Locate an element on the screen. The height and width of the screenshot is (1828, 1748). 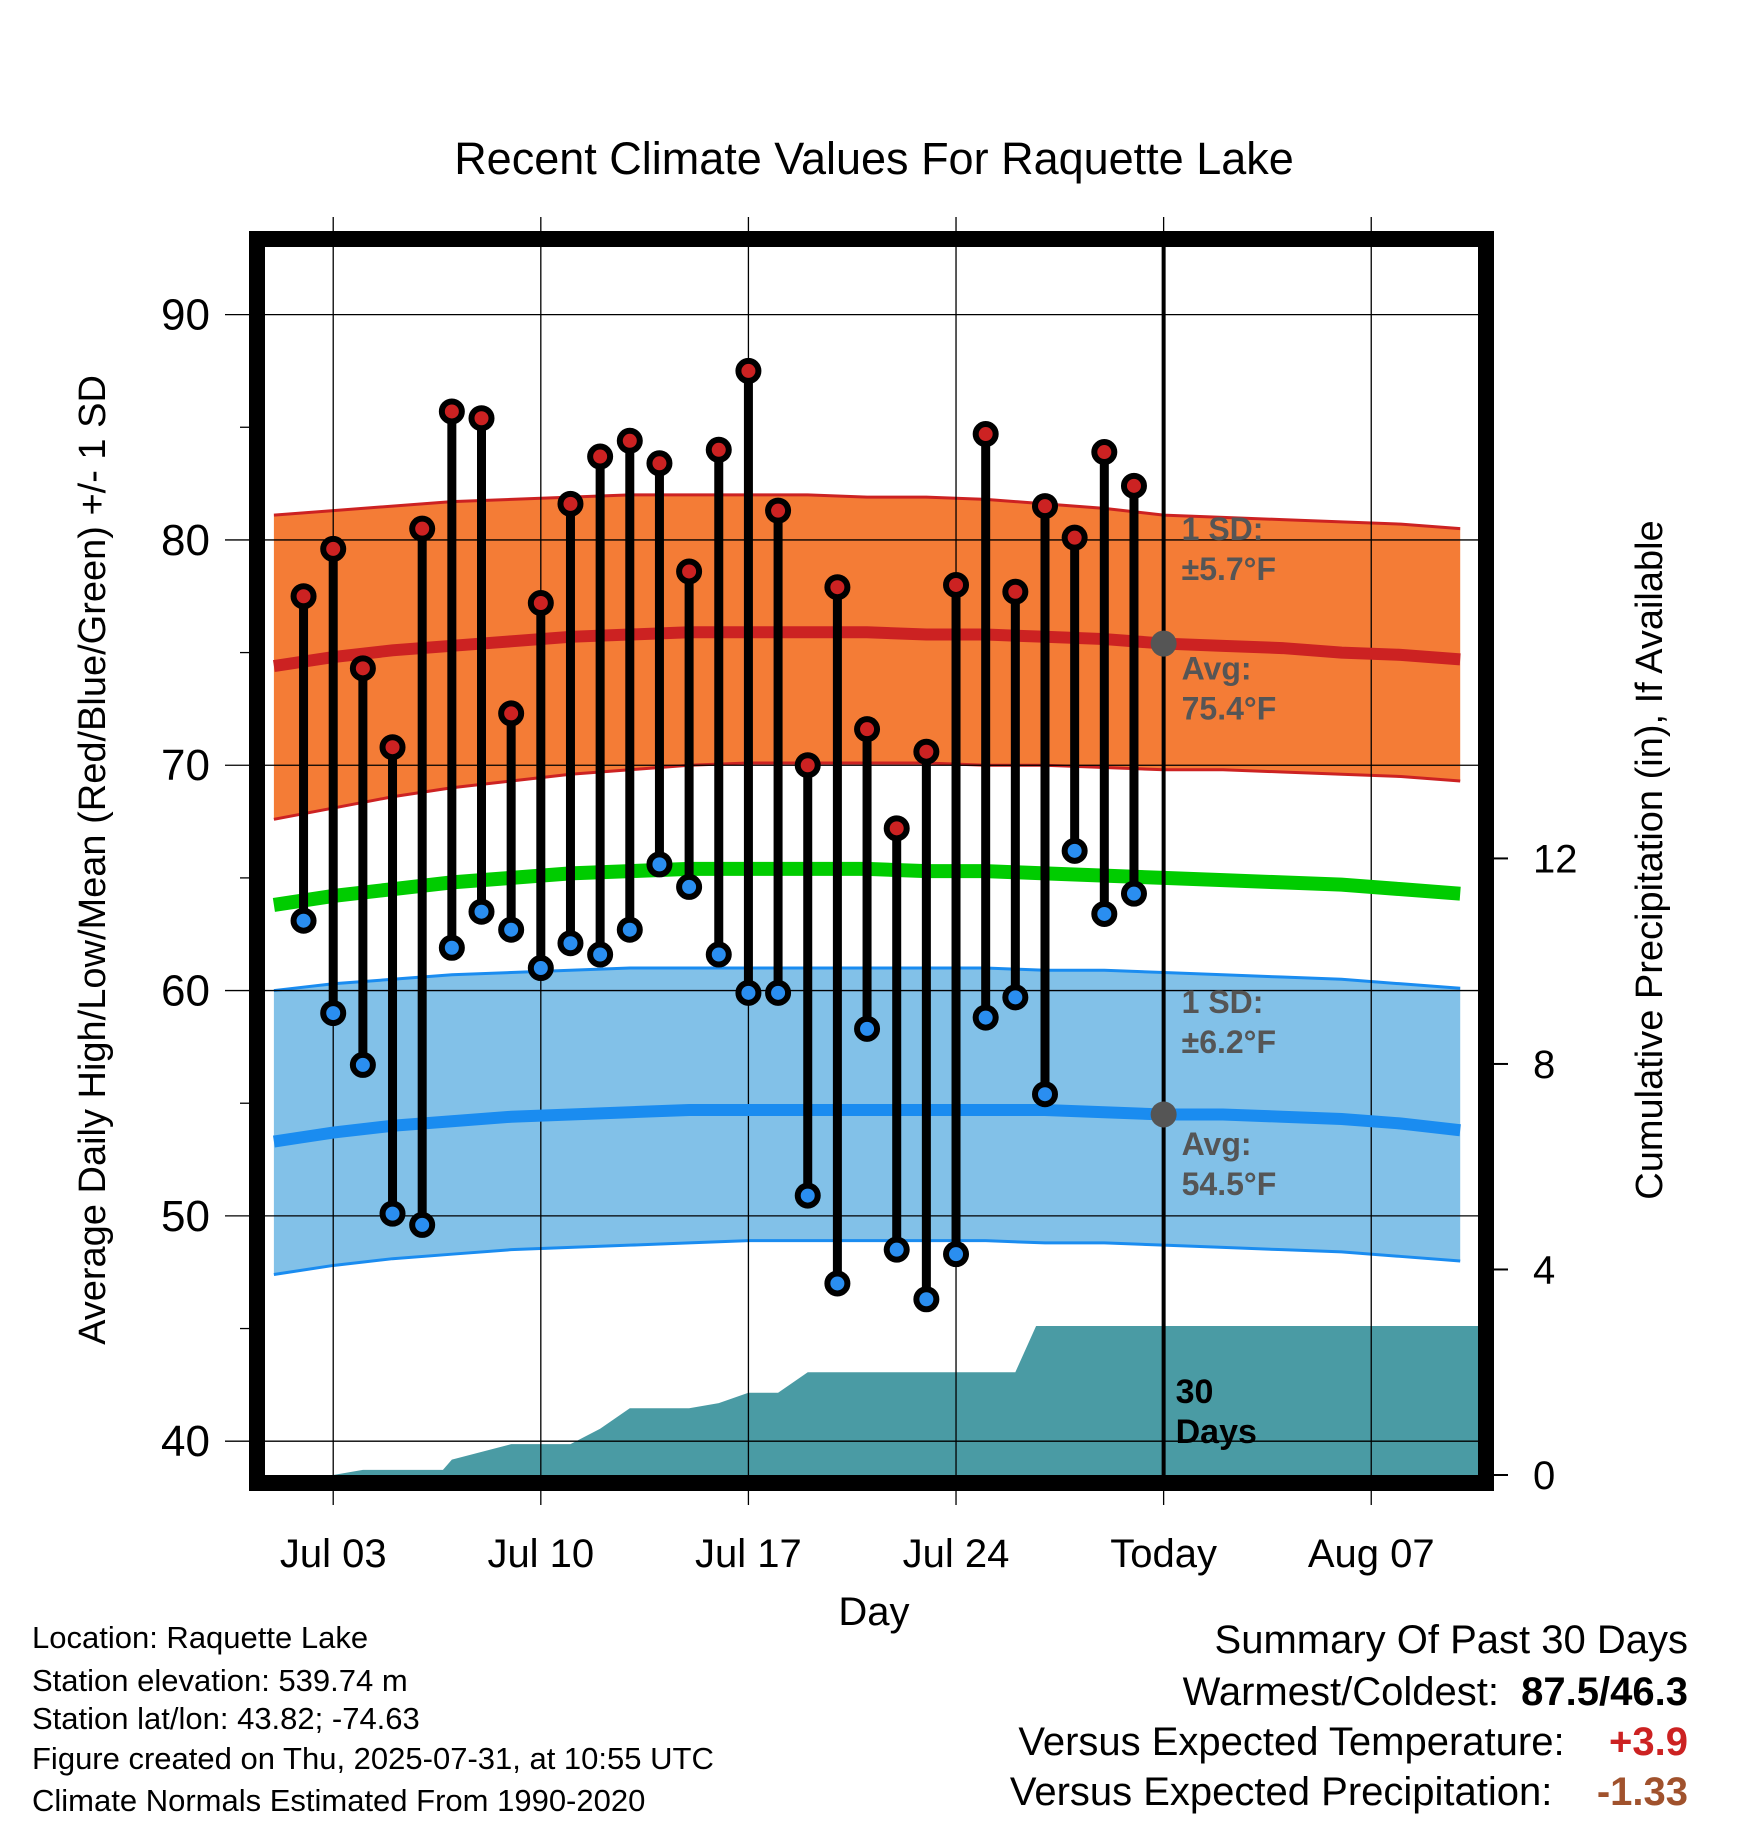
y-tick-label: 80 is located at coordinates (185, 540).